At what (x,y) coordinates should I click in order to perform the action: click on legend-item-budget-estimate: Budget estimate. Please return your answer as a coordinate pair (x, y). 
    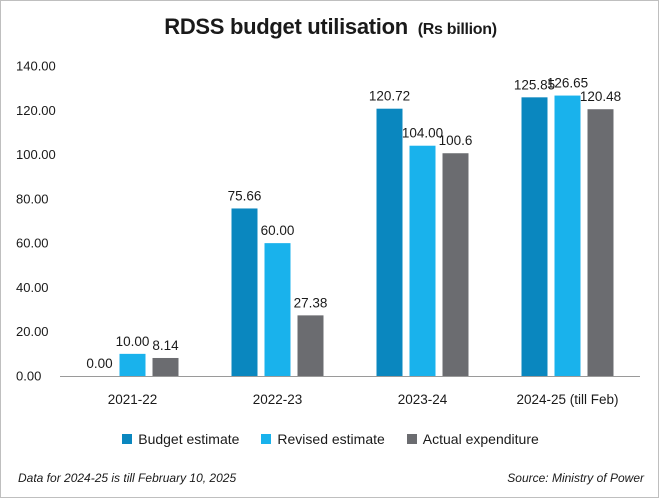
    Looking at the image, I should click on (180, 439).